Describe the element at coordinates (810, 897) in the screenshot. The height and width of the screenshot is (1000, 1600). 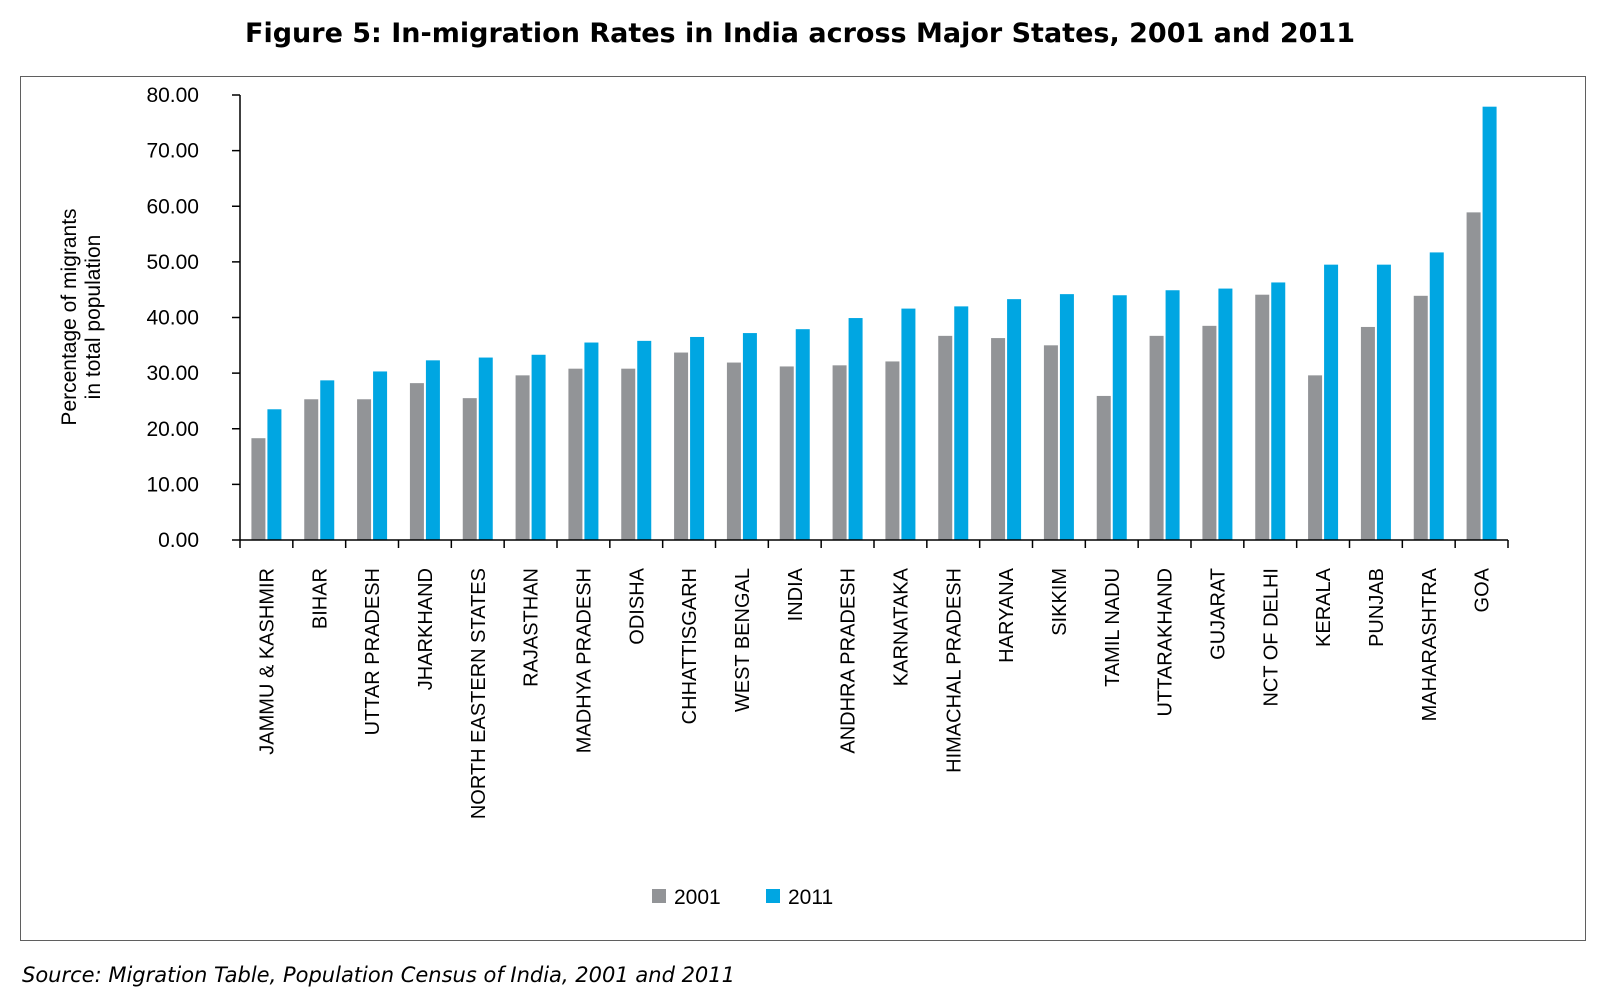
I see `legend-label-2011: 2011` at that location.